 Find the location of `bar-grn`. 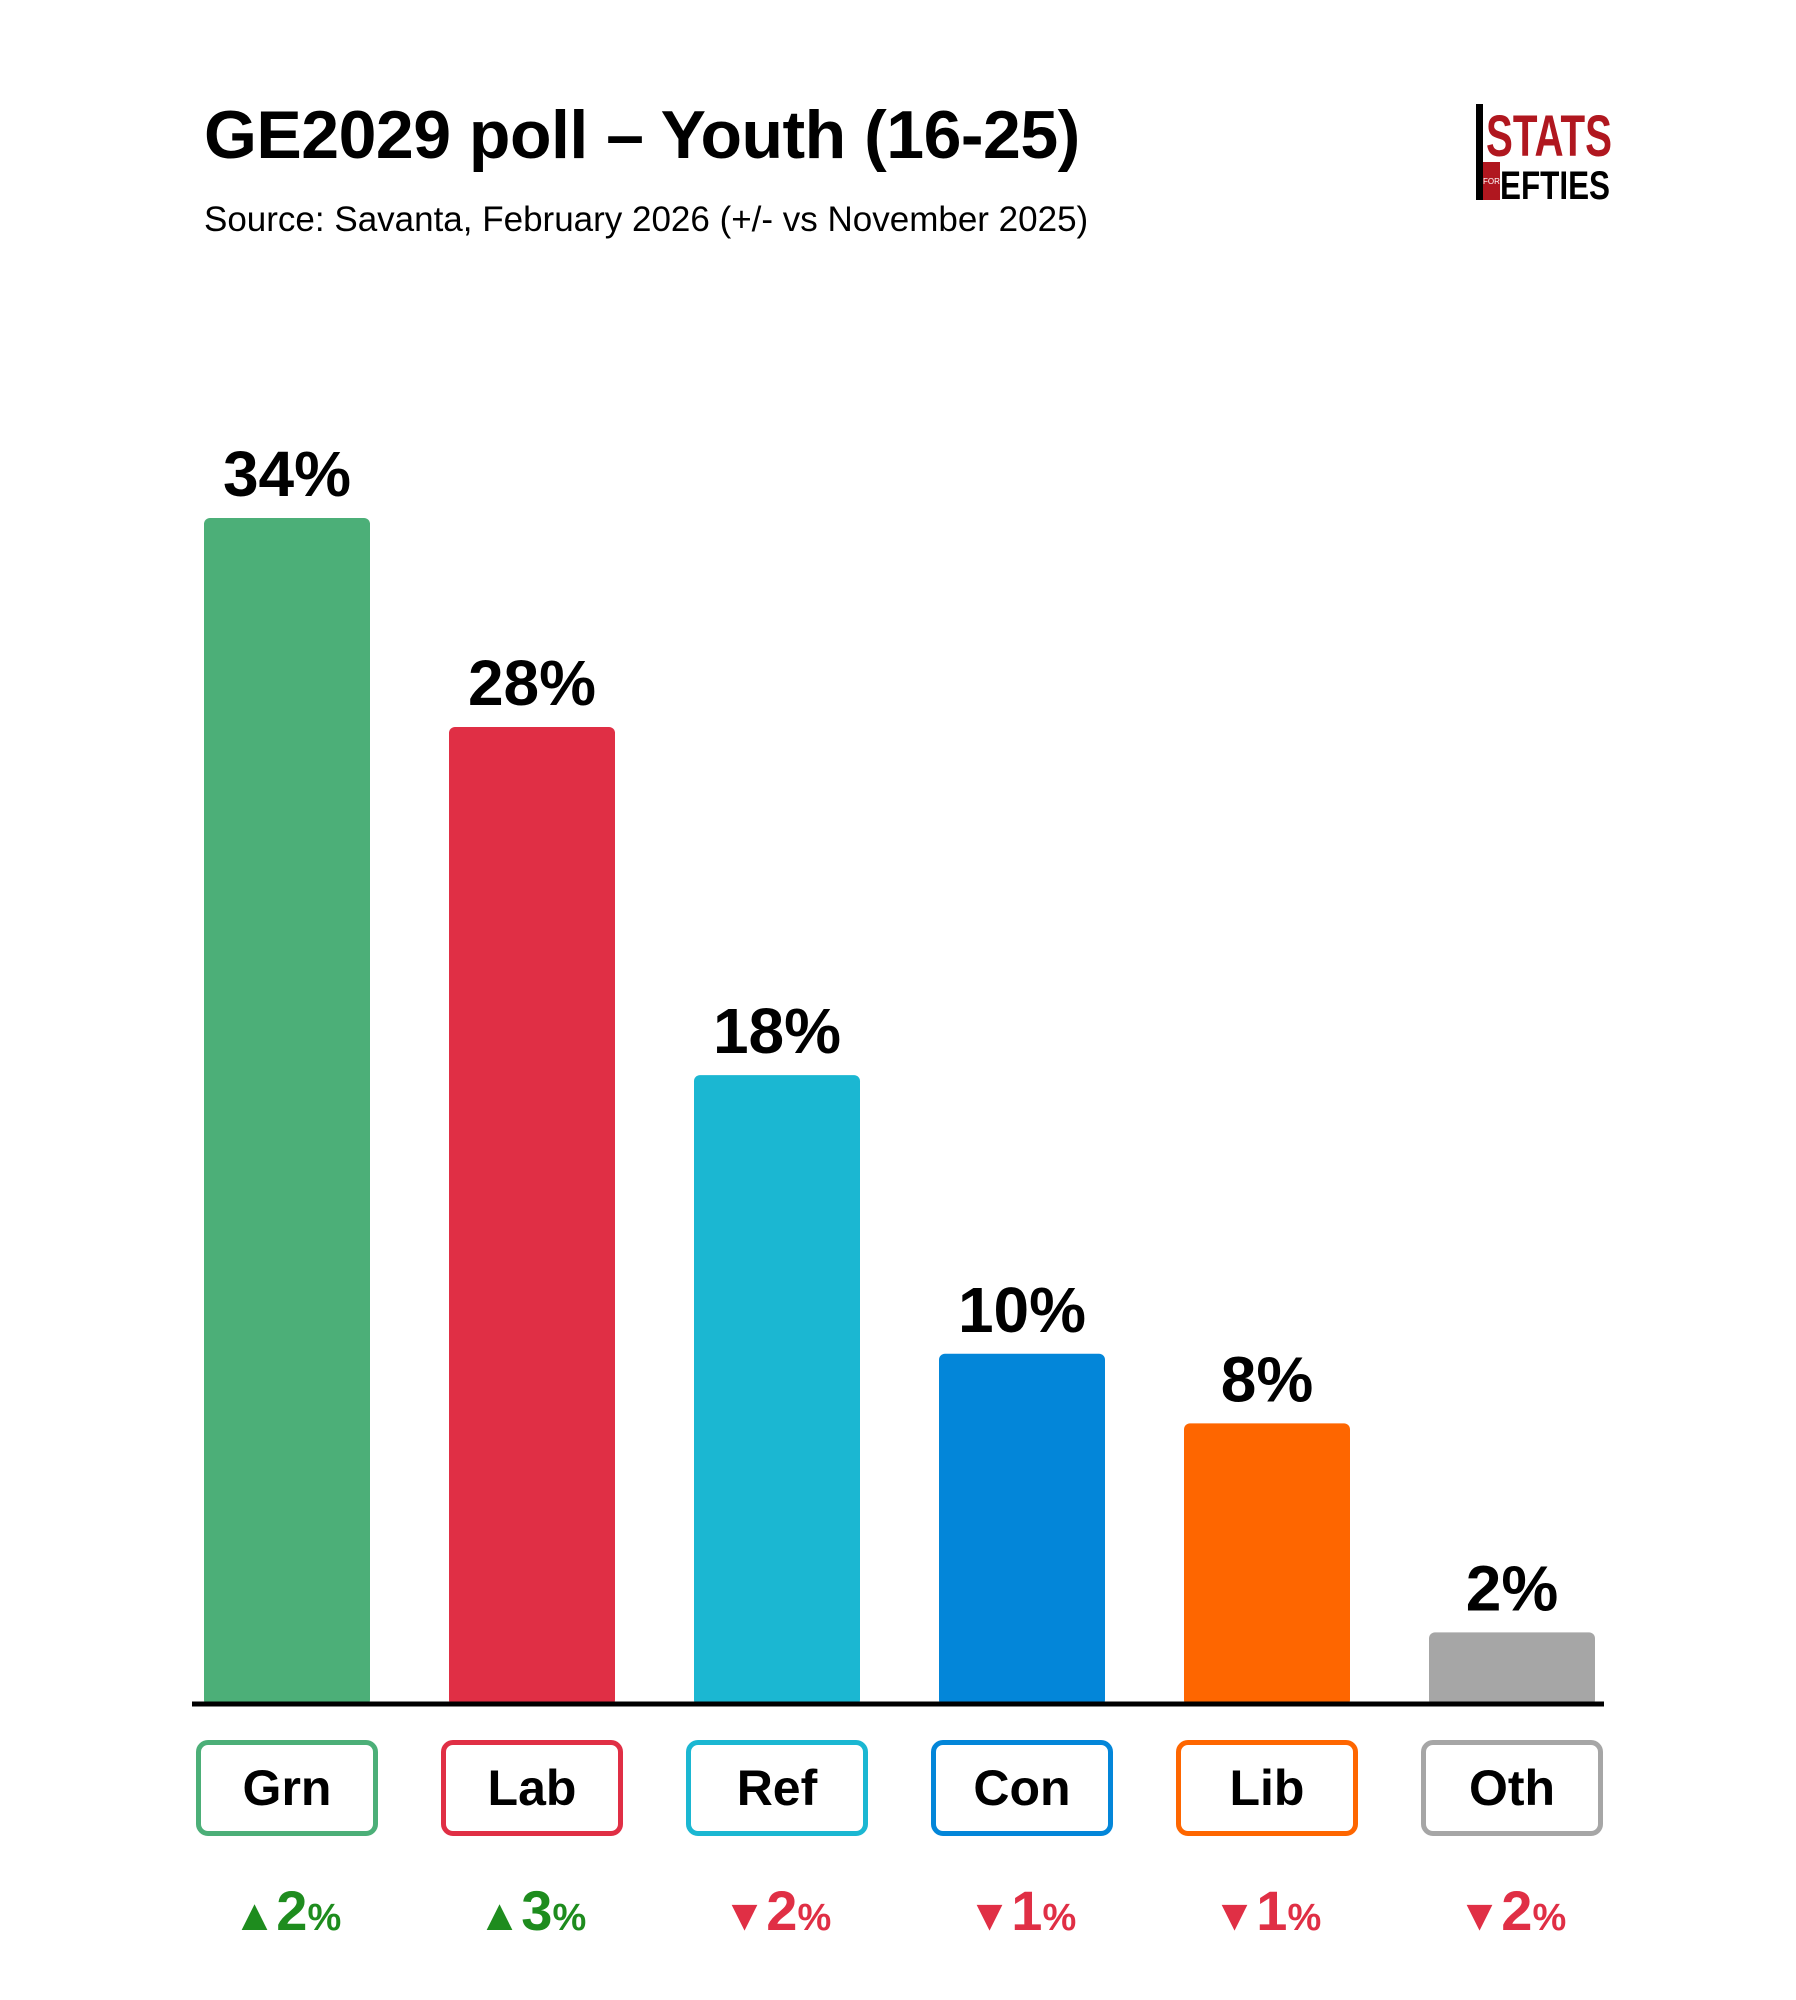

bar-grn is located at coordinates (287, 1112).